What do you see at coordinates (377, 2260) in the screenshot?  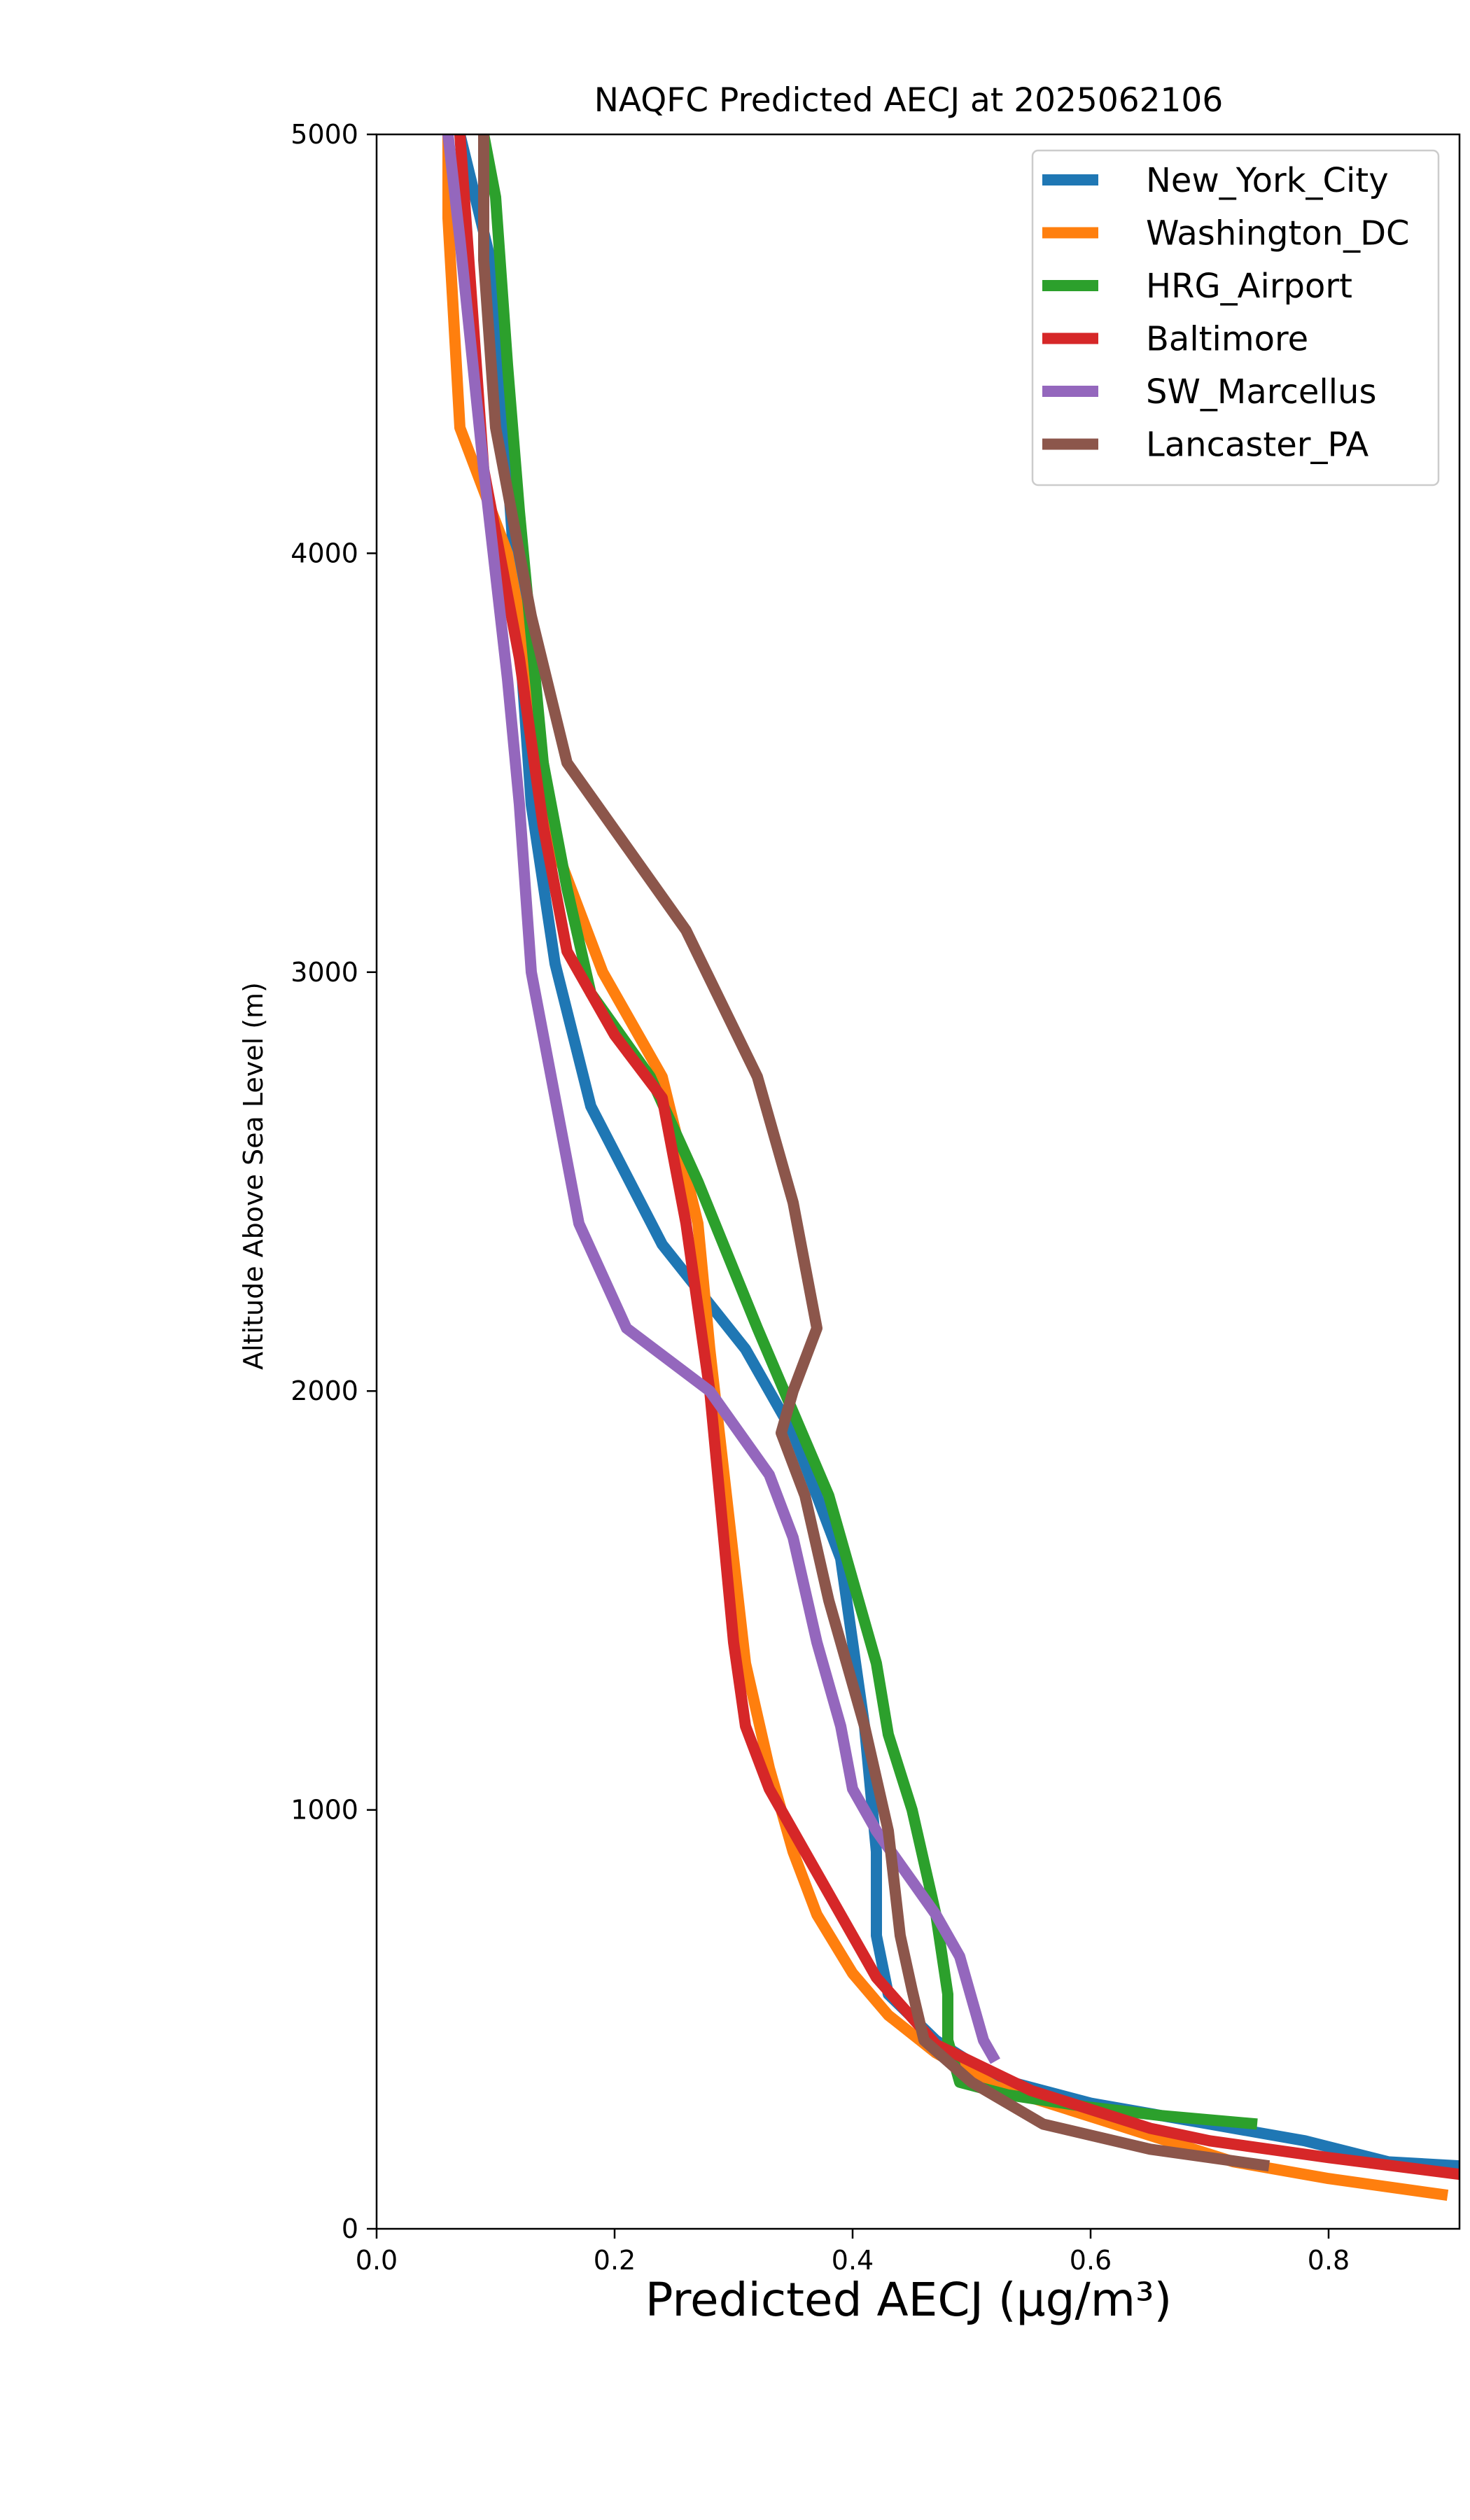 I see `x-tick-label: 0.0` at bounding box center [377, 2260].